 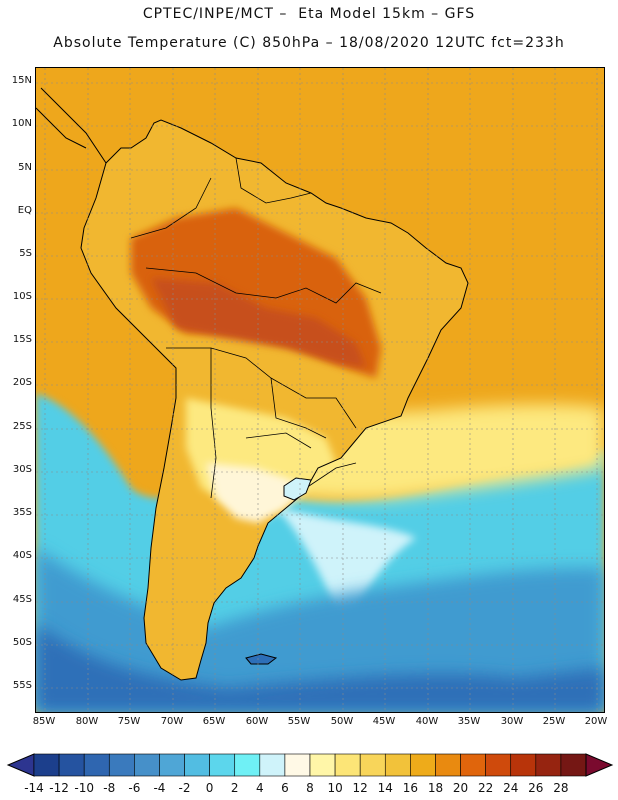 What do you see at coordinates (129, 721) in the screenshot?
I see `longitude-label: 75W` at bounding box center [129, 721].